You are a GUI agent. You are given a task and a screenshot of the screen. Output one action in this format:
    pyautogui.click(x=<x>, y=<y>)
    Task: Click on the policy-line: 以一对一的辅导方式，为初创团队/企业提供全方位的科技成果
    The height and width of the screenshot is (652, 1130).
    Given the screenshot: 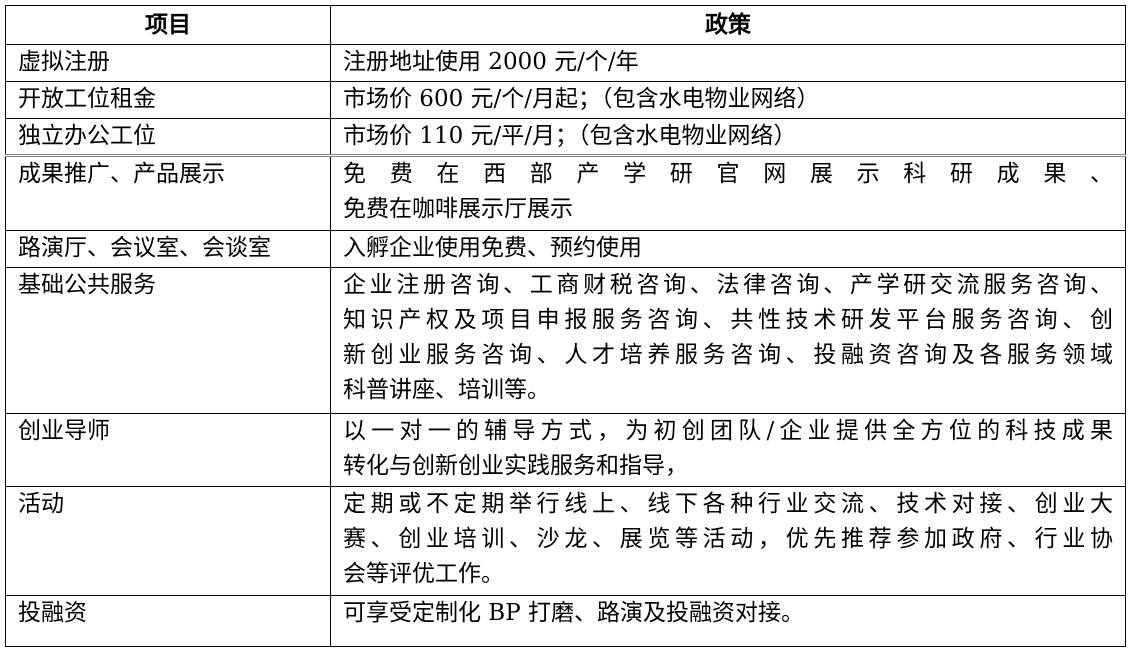 What is the action you would take?
    pyautogui.click(x=728, y=431)
    